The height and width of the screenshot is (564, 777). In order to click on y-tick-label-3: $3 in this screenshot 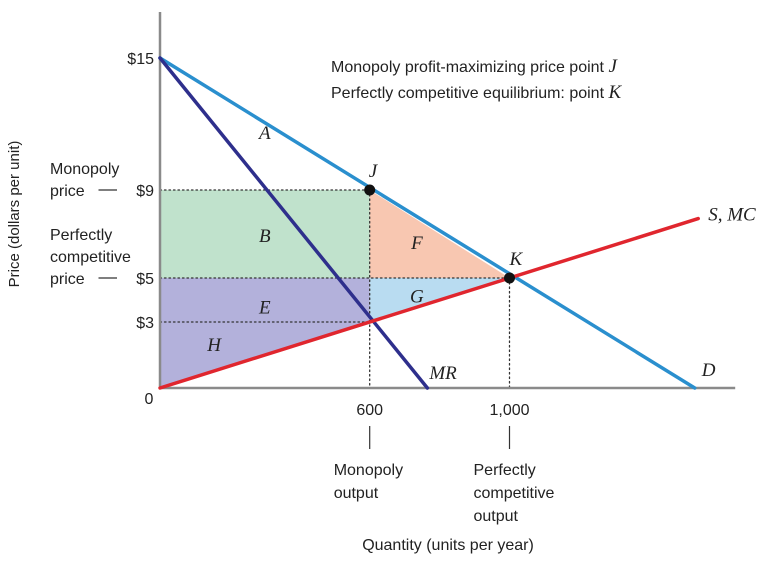, I will do `click(145, 323)`.